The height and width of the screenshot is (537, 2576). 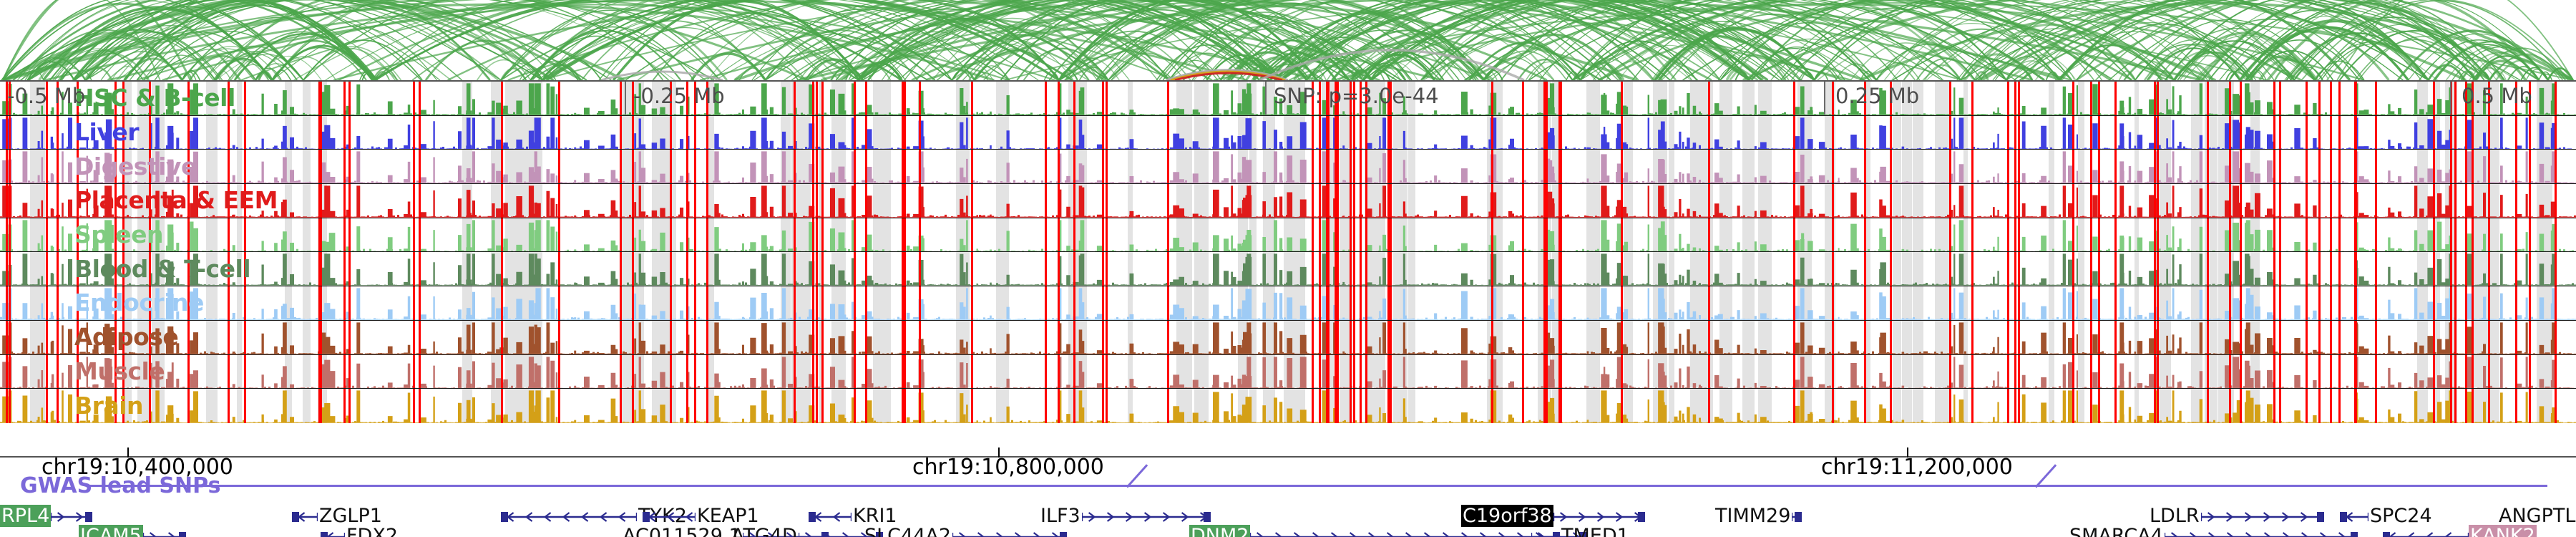 I want to click on gene-model: RPL4, so click(x=47, y=516).